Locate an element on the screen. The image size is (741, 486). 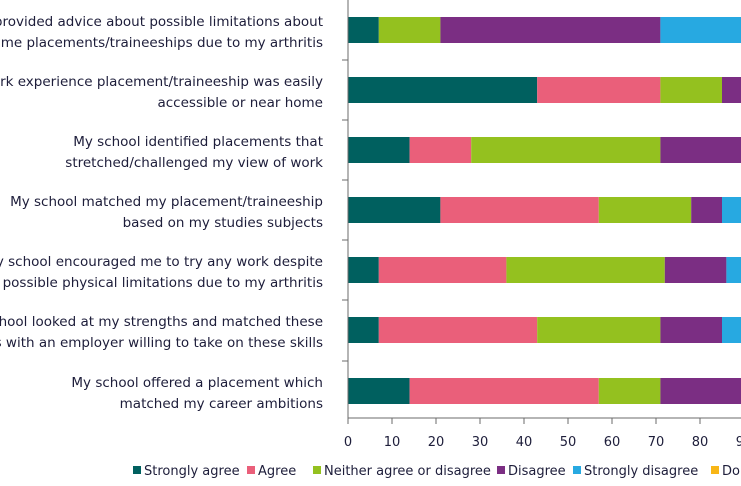
legend-label: Strongly disagree is located at coordinates (641, 471).